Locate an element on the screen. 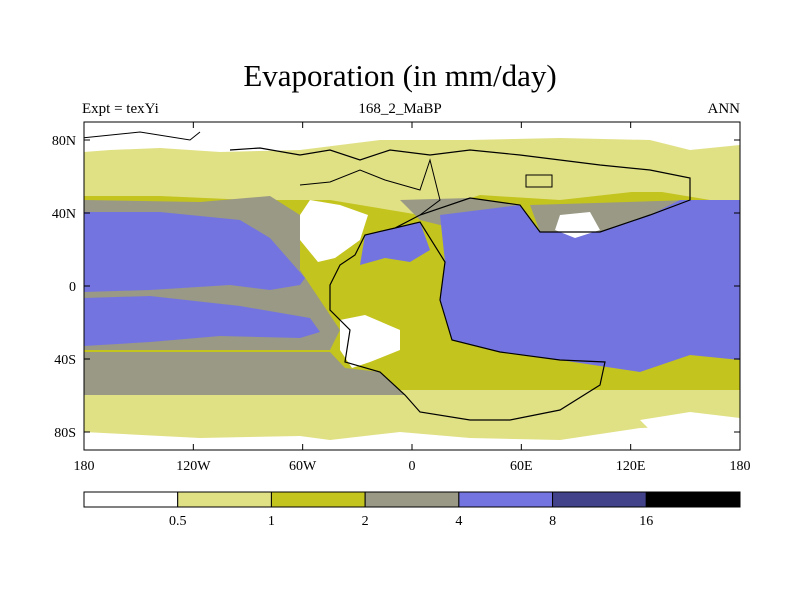 The height and width of the screenshot is (600, 800). lon-tick-label: 60E is located at coordinates (521, 466).